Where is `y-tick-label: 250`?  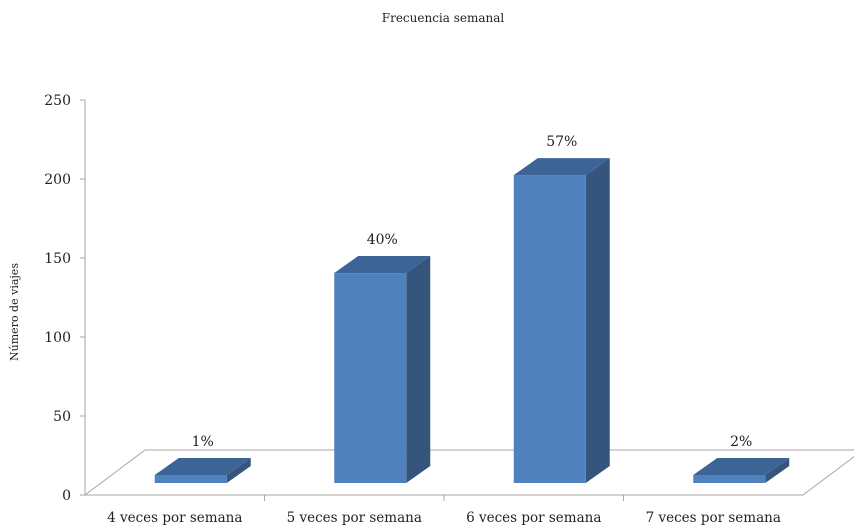 y-tick-label: 250 is located at coordinates (57, 101).